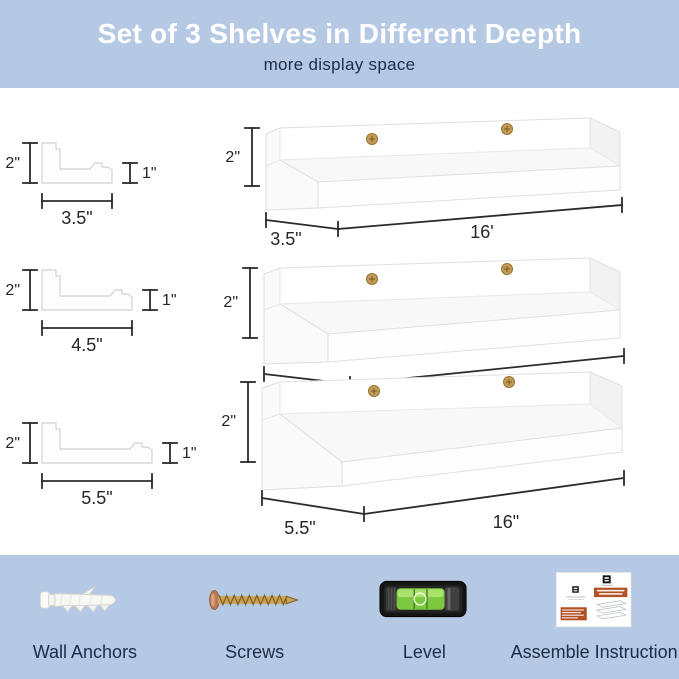  Describe the element at coordinates (85, 600) in the screenshot. I see `wall-anchor-icon` at that location.